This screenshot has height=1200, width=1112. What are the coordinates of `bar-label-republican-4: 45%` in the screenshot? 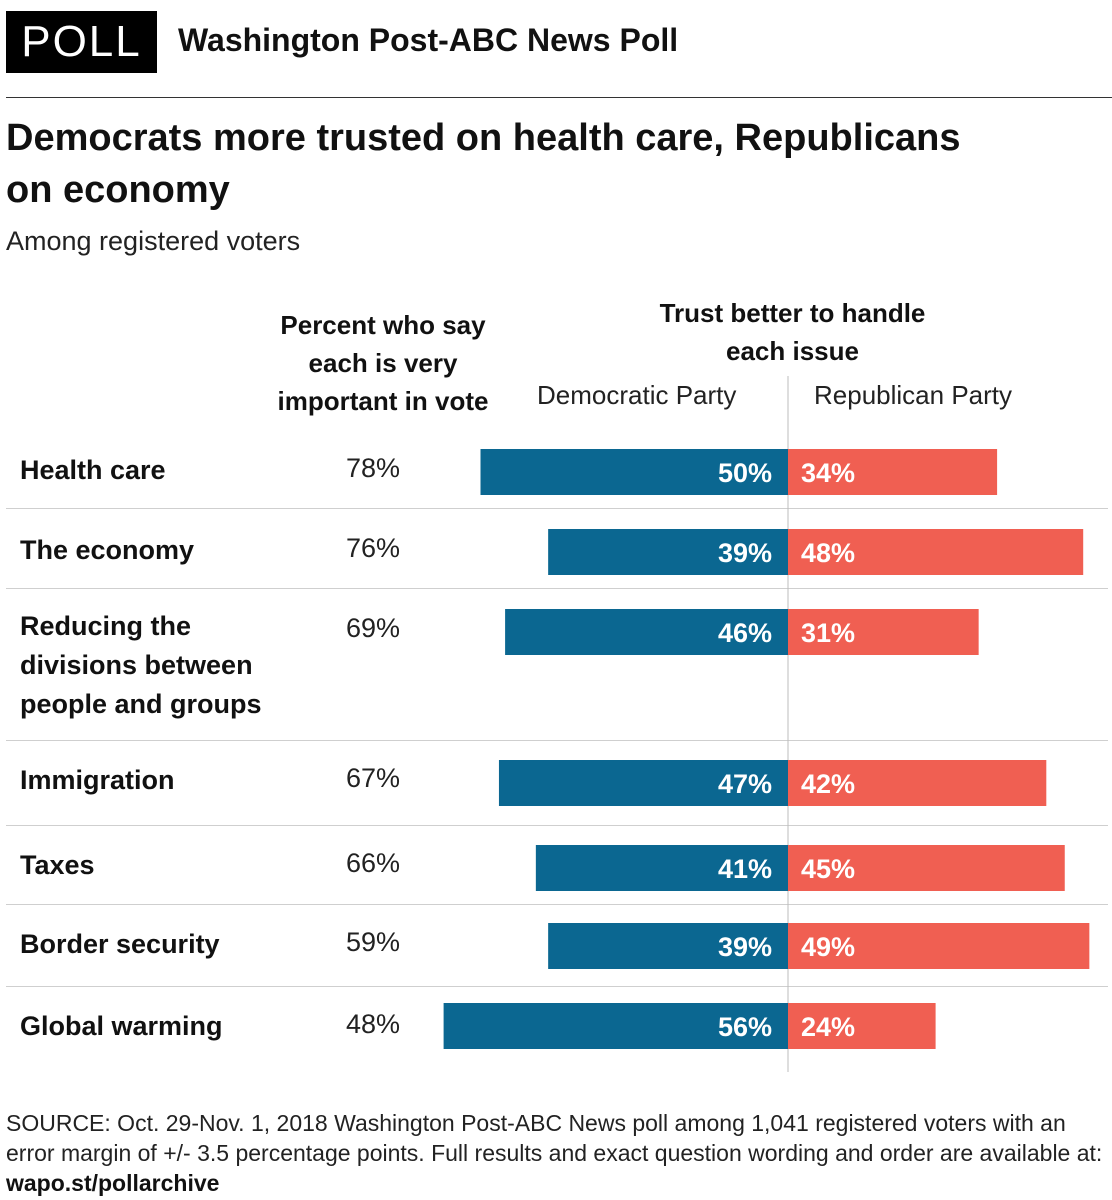 It's located at (828, 869).